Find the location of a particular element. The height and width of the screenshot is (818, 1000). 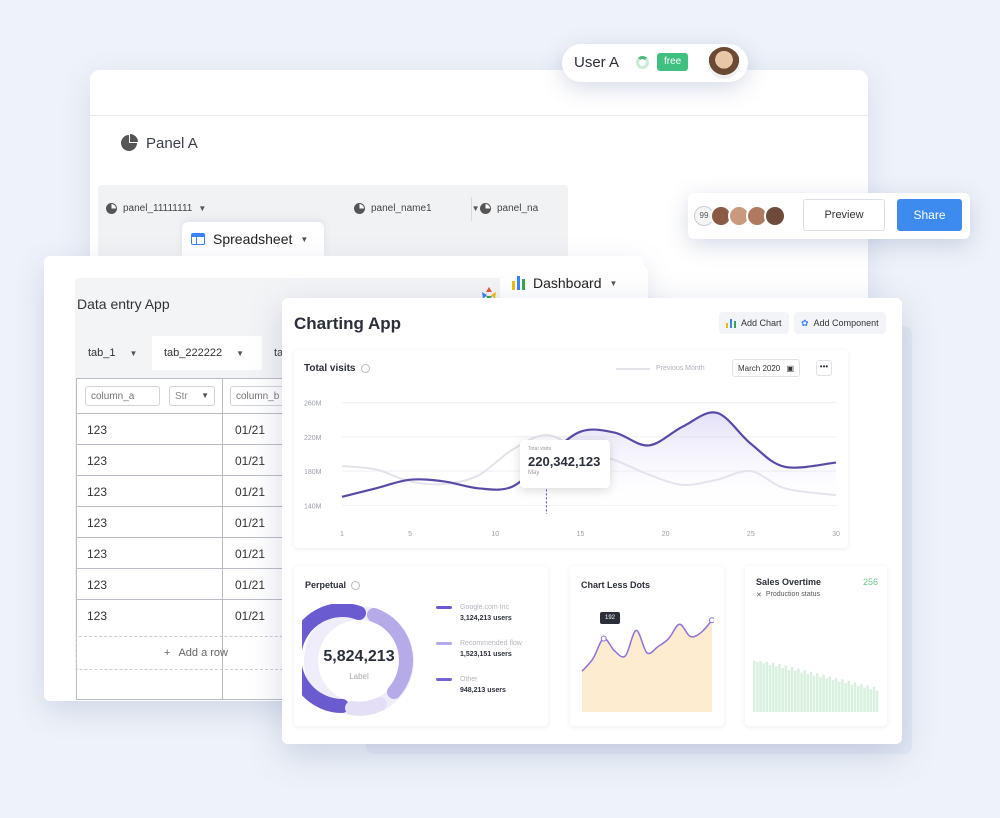

legend-swatch is located at coordinates (444, 679).